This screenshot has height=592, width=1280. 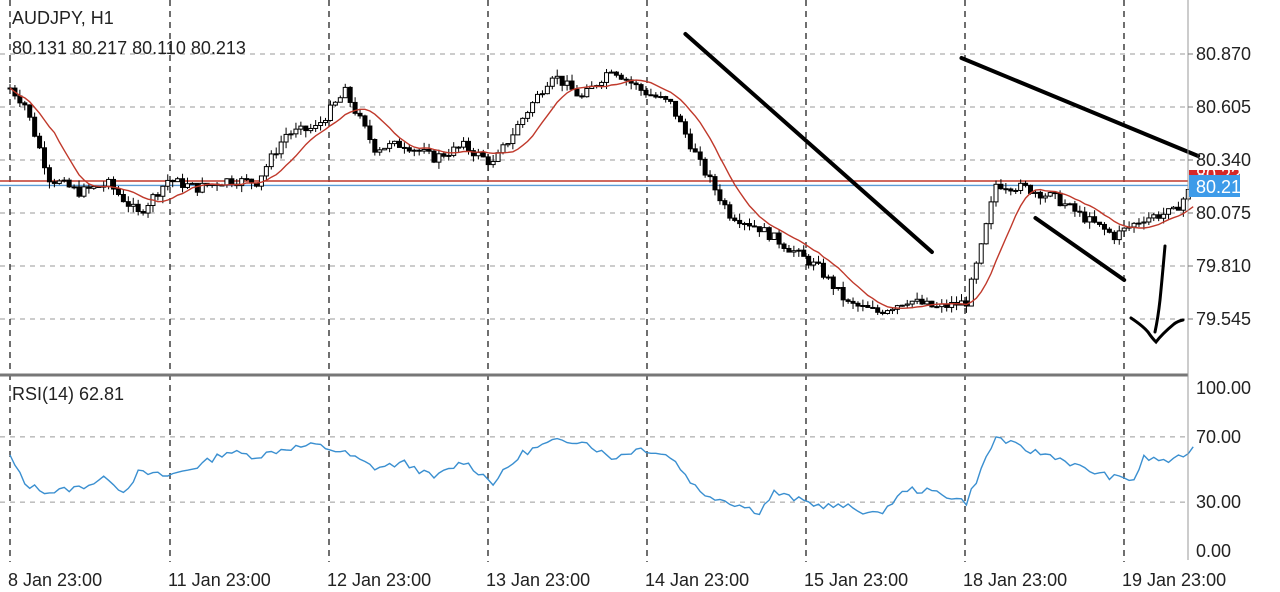 I want to click on rsi-tick-label: 30.00, so click(x=1218, y=502).